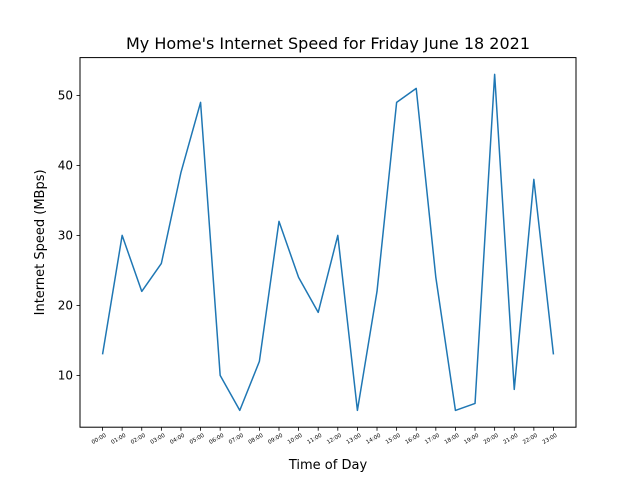 The width and height of the screenshot is (640, 484). Describe the element at coordinates (40, 242) in the screenshot. I see `y-axis-label: Internet Speed (MBps)` at that location.